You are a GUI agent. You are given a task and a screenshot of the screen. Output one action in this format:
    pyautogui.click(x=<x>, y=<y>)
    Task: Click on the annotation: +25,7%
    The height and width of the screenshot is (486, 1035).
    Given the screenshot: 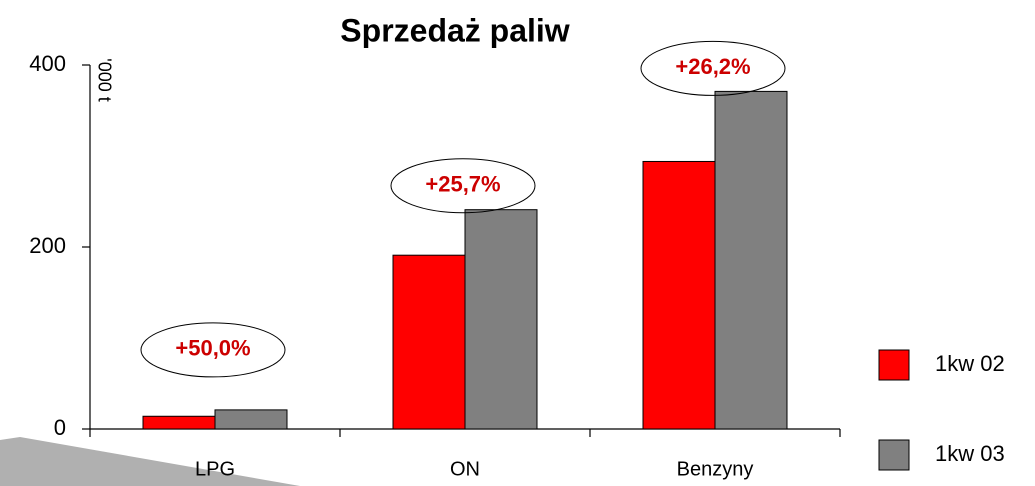 What is the action you would take?
    pyautogui.click(x=462, y=184)
    